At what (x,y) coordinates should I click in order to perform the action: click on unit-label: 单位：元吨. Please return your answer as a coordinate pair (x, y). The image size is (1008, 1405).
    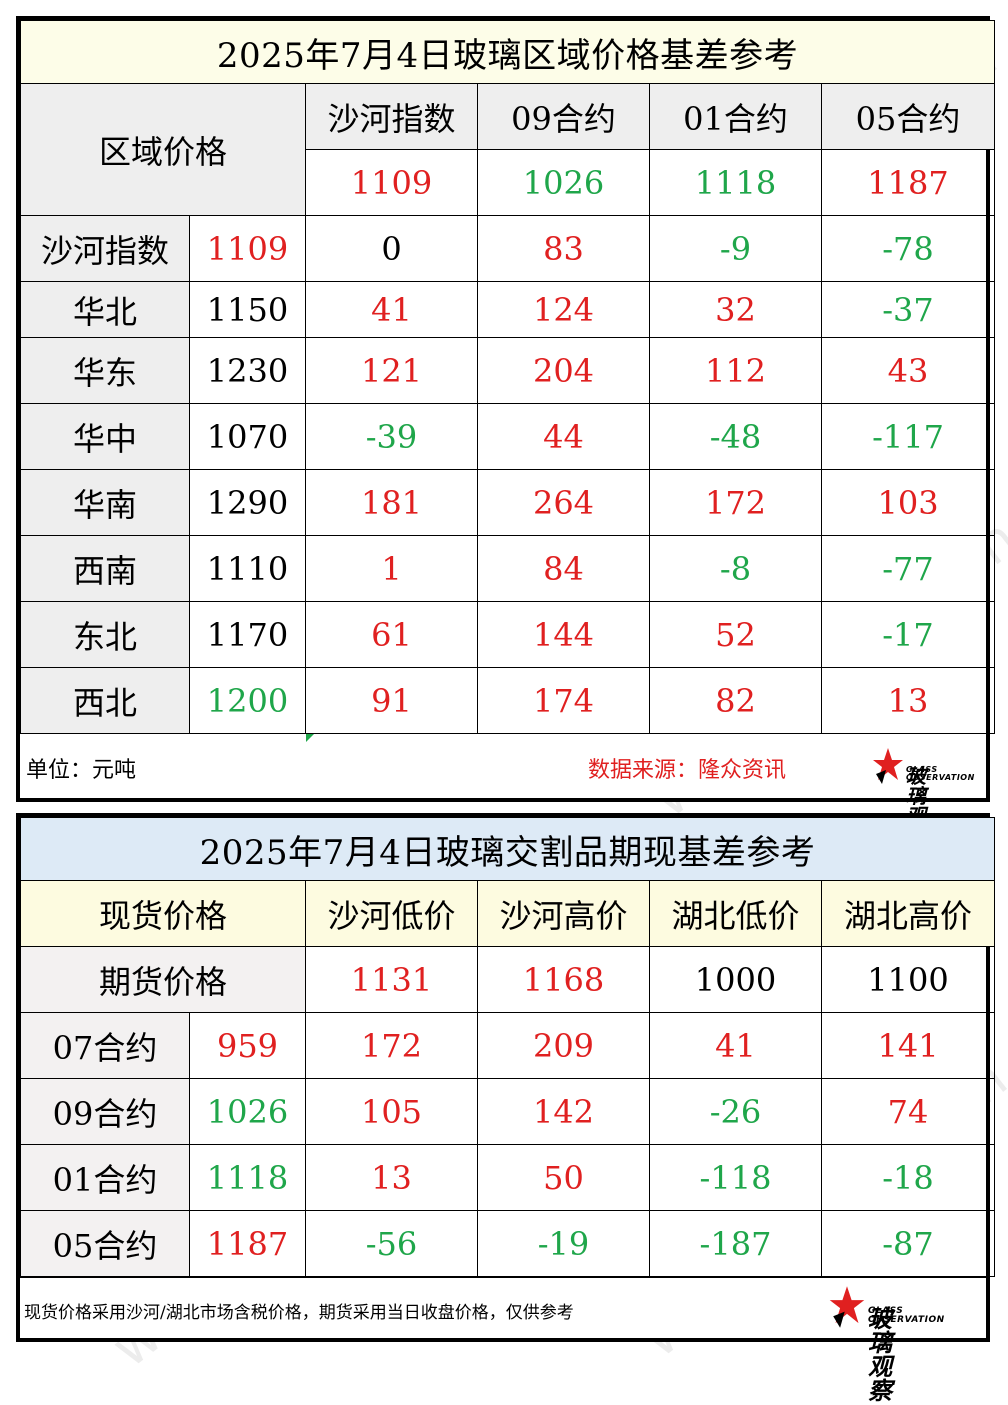
    Looking at the image, I should click on (81, 770).